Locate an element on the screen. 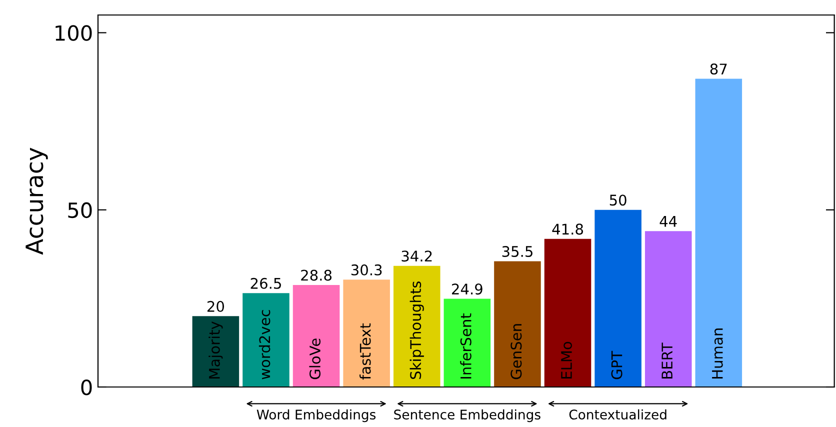  x-tick-label: ELMo is located at coordinates (566, 360).